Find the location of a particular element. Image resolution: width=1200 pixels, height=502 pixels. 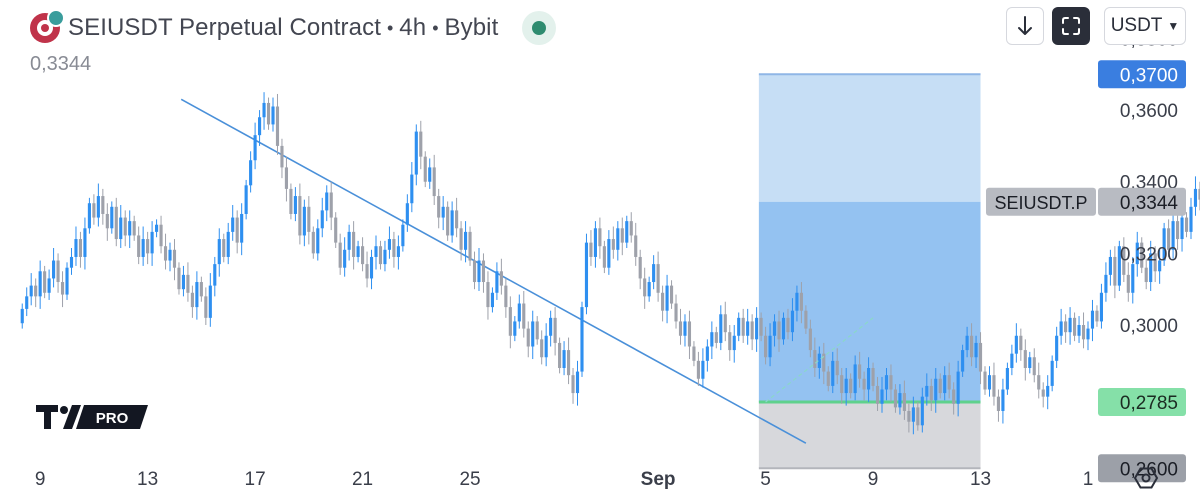

coin-logo-icon is located at coordinates (47, 26).